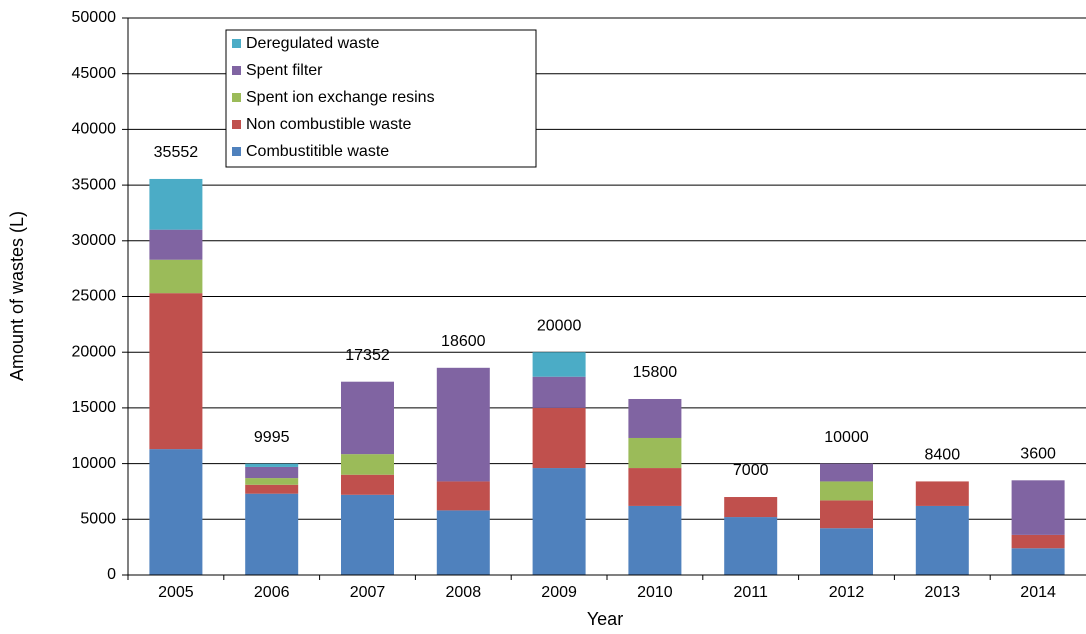 The height and width of the screenshot is (634, 1086). Describe the element at coordinates (272, 592) in the screenshot. I see `x-tick-label: 2006` at that location.